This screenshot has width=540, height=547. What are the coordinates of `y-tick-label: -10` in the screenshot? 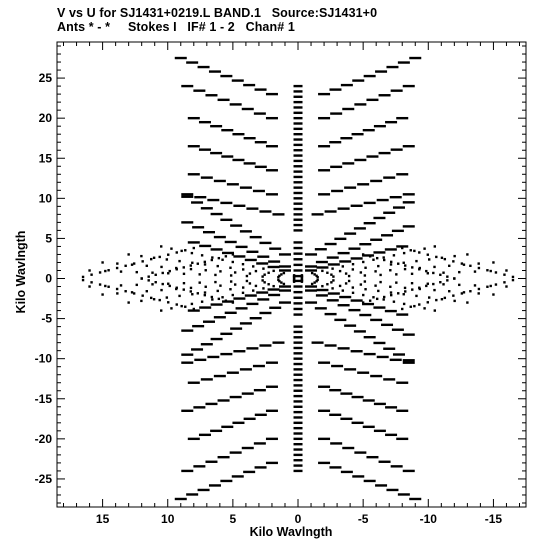 It's located at (44, 359).